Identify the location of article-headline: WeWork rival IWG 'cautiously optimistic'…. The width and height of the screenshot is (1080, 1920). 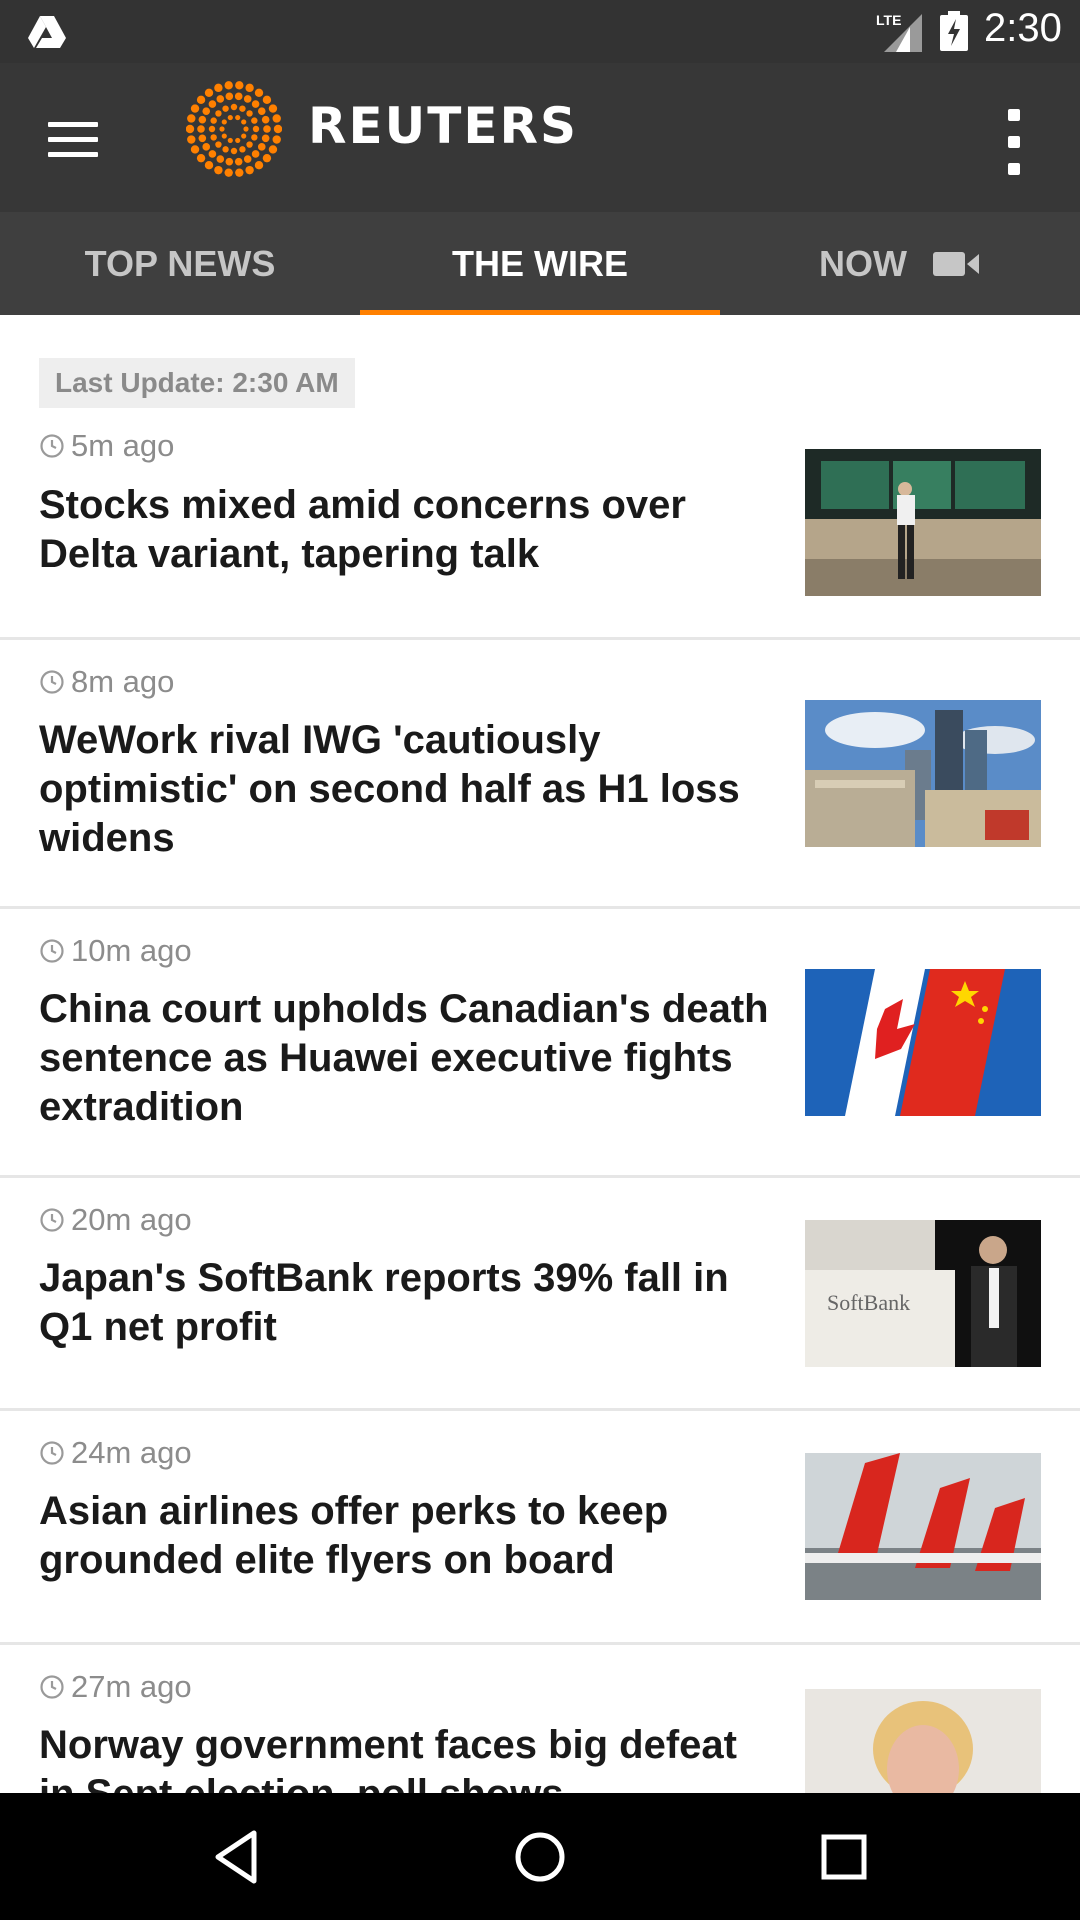
(389, 789).